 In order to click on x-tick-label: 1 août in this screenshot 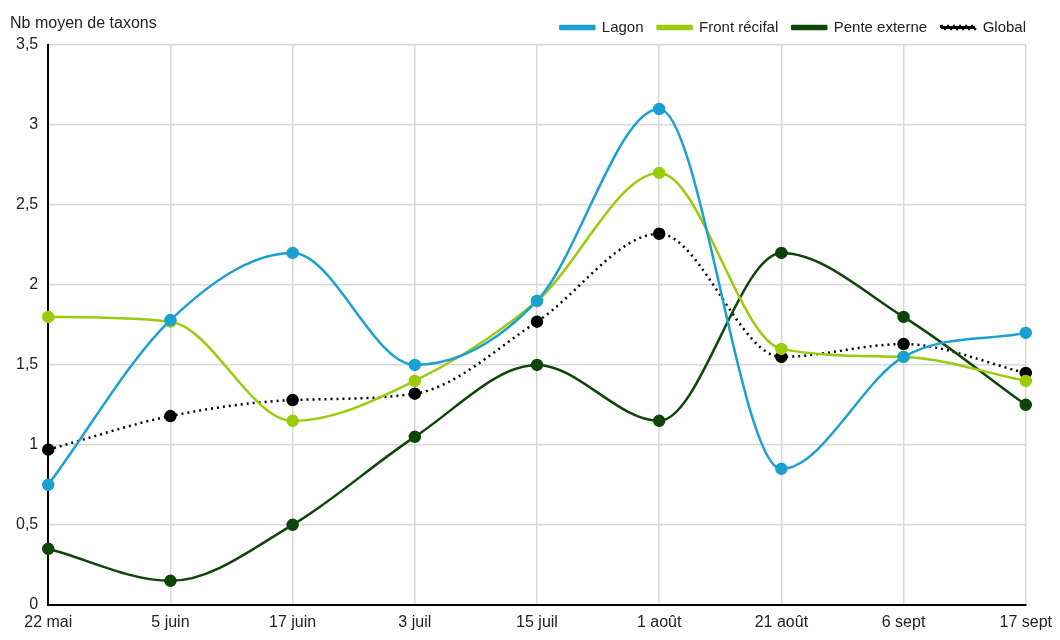, I will do `click(659, 621)`.